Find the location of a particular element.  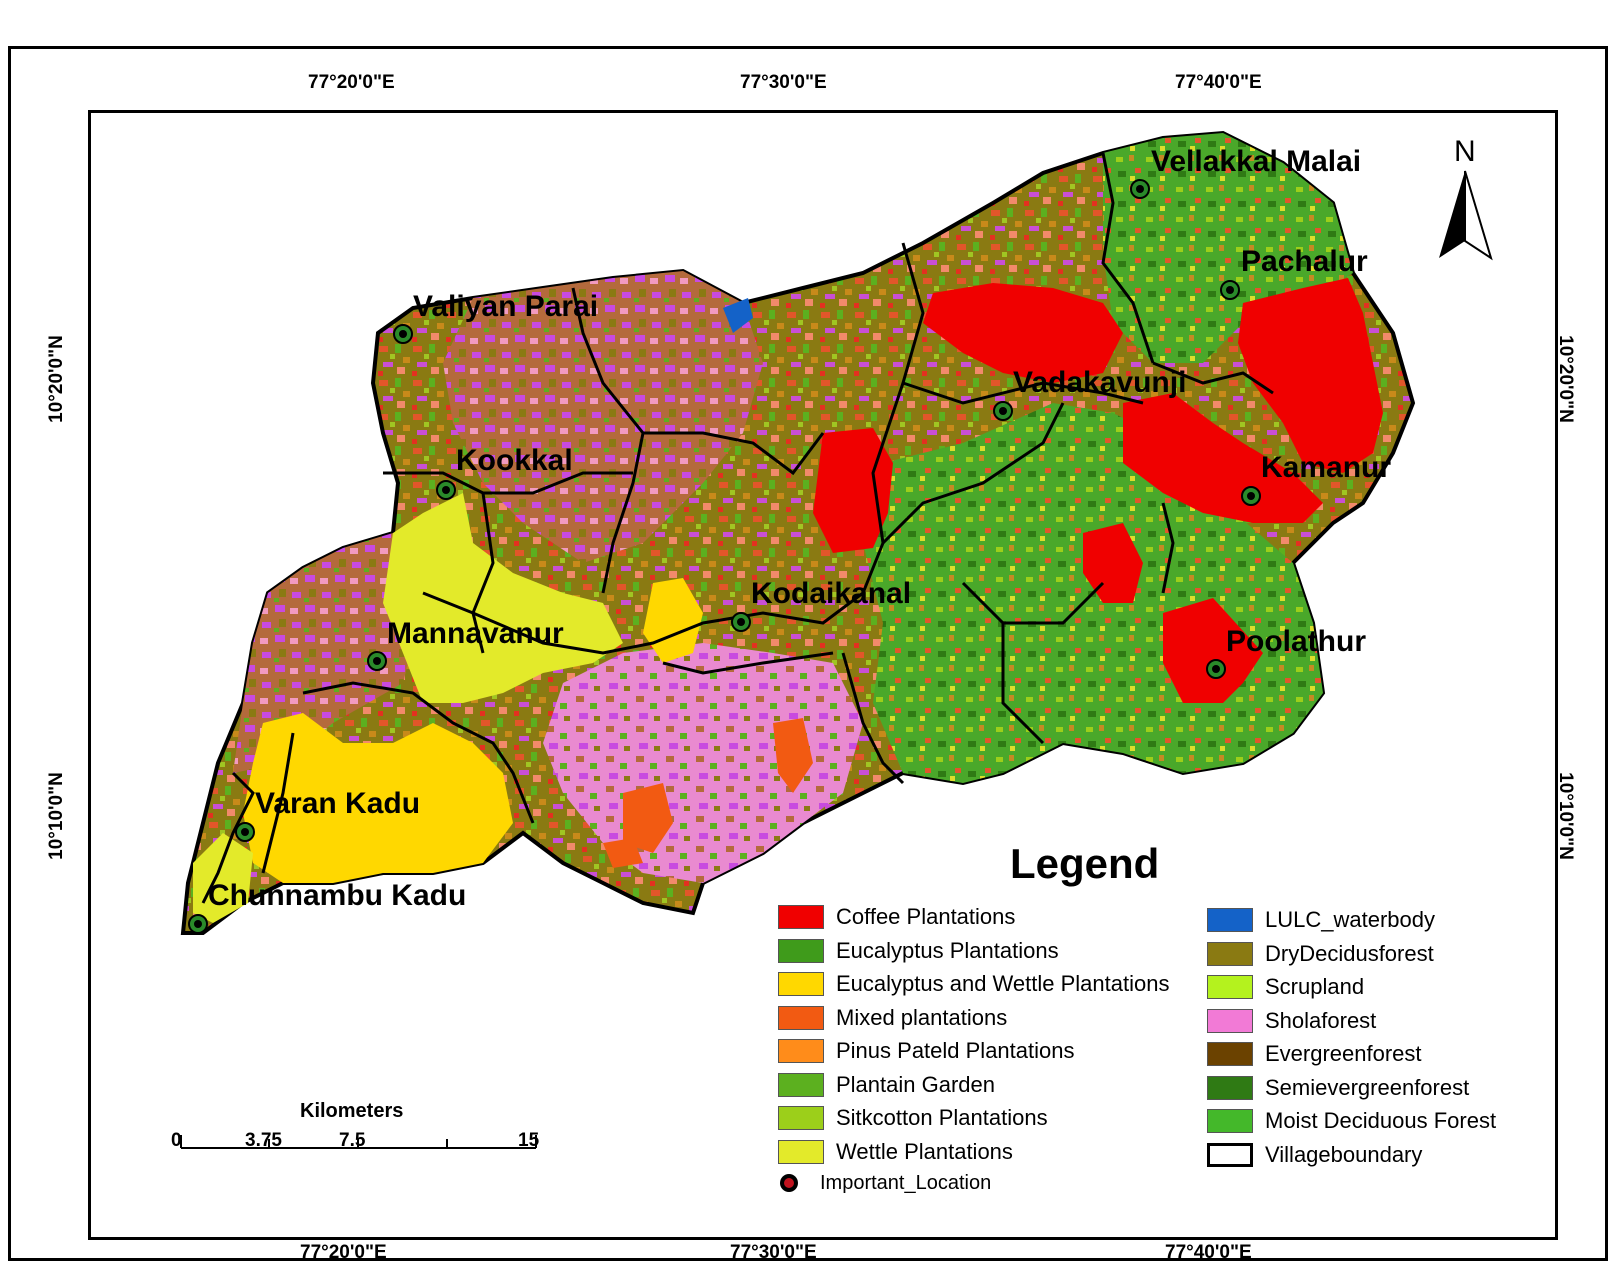

legend-right-item-0: LULC_waterbody is located at coordinates (1321, 920).